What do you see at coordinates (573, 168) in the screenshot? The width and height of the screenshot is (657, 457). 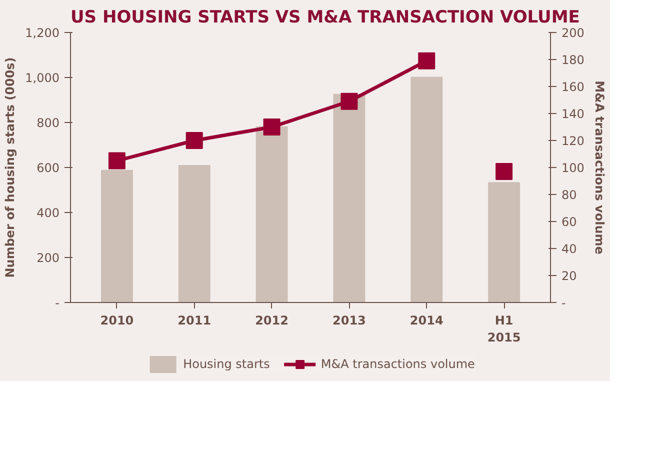 I see `y2-tick-label: 100` at bounding box center [573, 168].